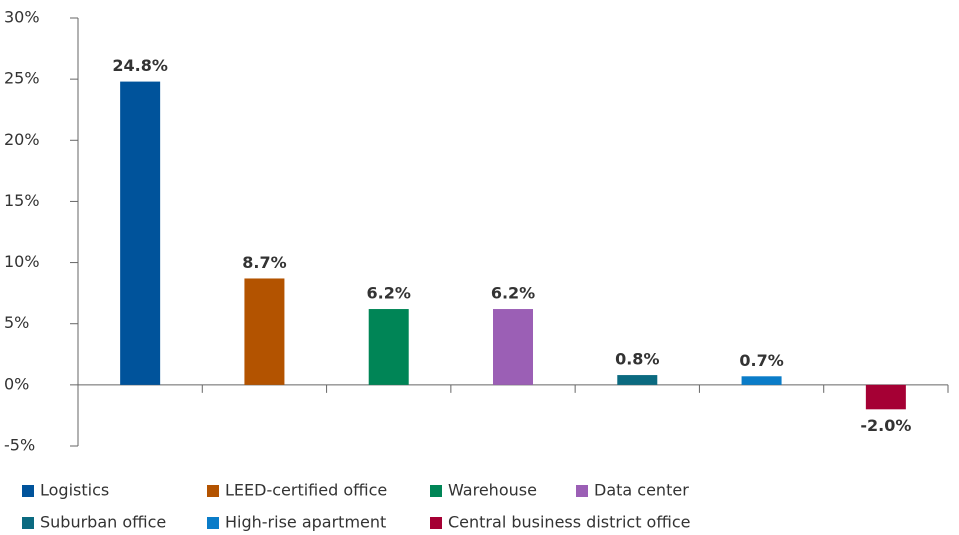  Describe the element at coordinates (22, 139) in the screenshot. I see `y-tick-label: 20%` at that location.